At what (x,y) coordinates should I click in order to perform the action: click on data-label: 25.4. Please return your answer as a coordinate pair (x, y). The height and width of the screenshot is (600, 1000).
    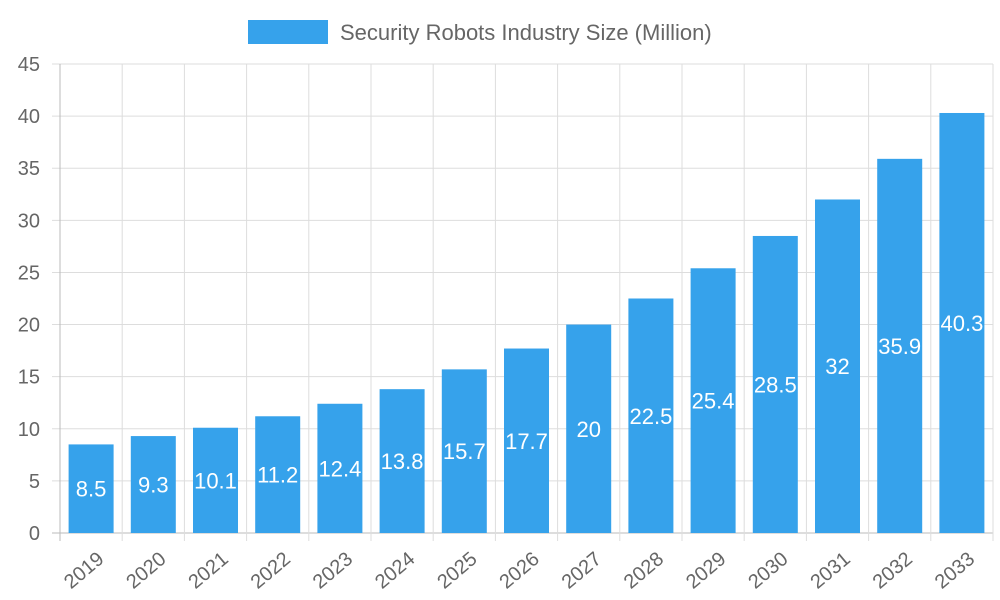
    Looking at the image, I should click on (713, 401).